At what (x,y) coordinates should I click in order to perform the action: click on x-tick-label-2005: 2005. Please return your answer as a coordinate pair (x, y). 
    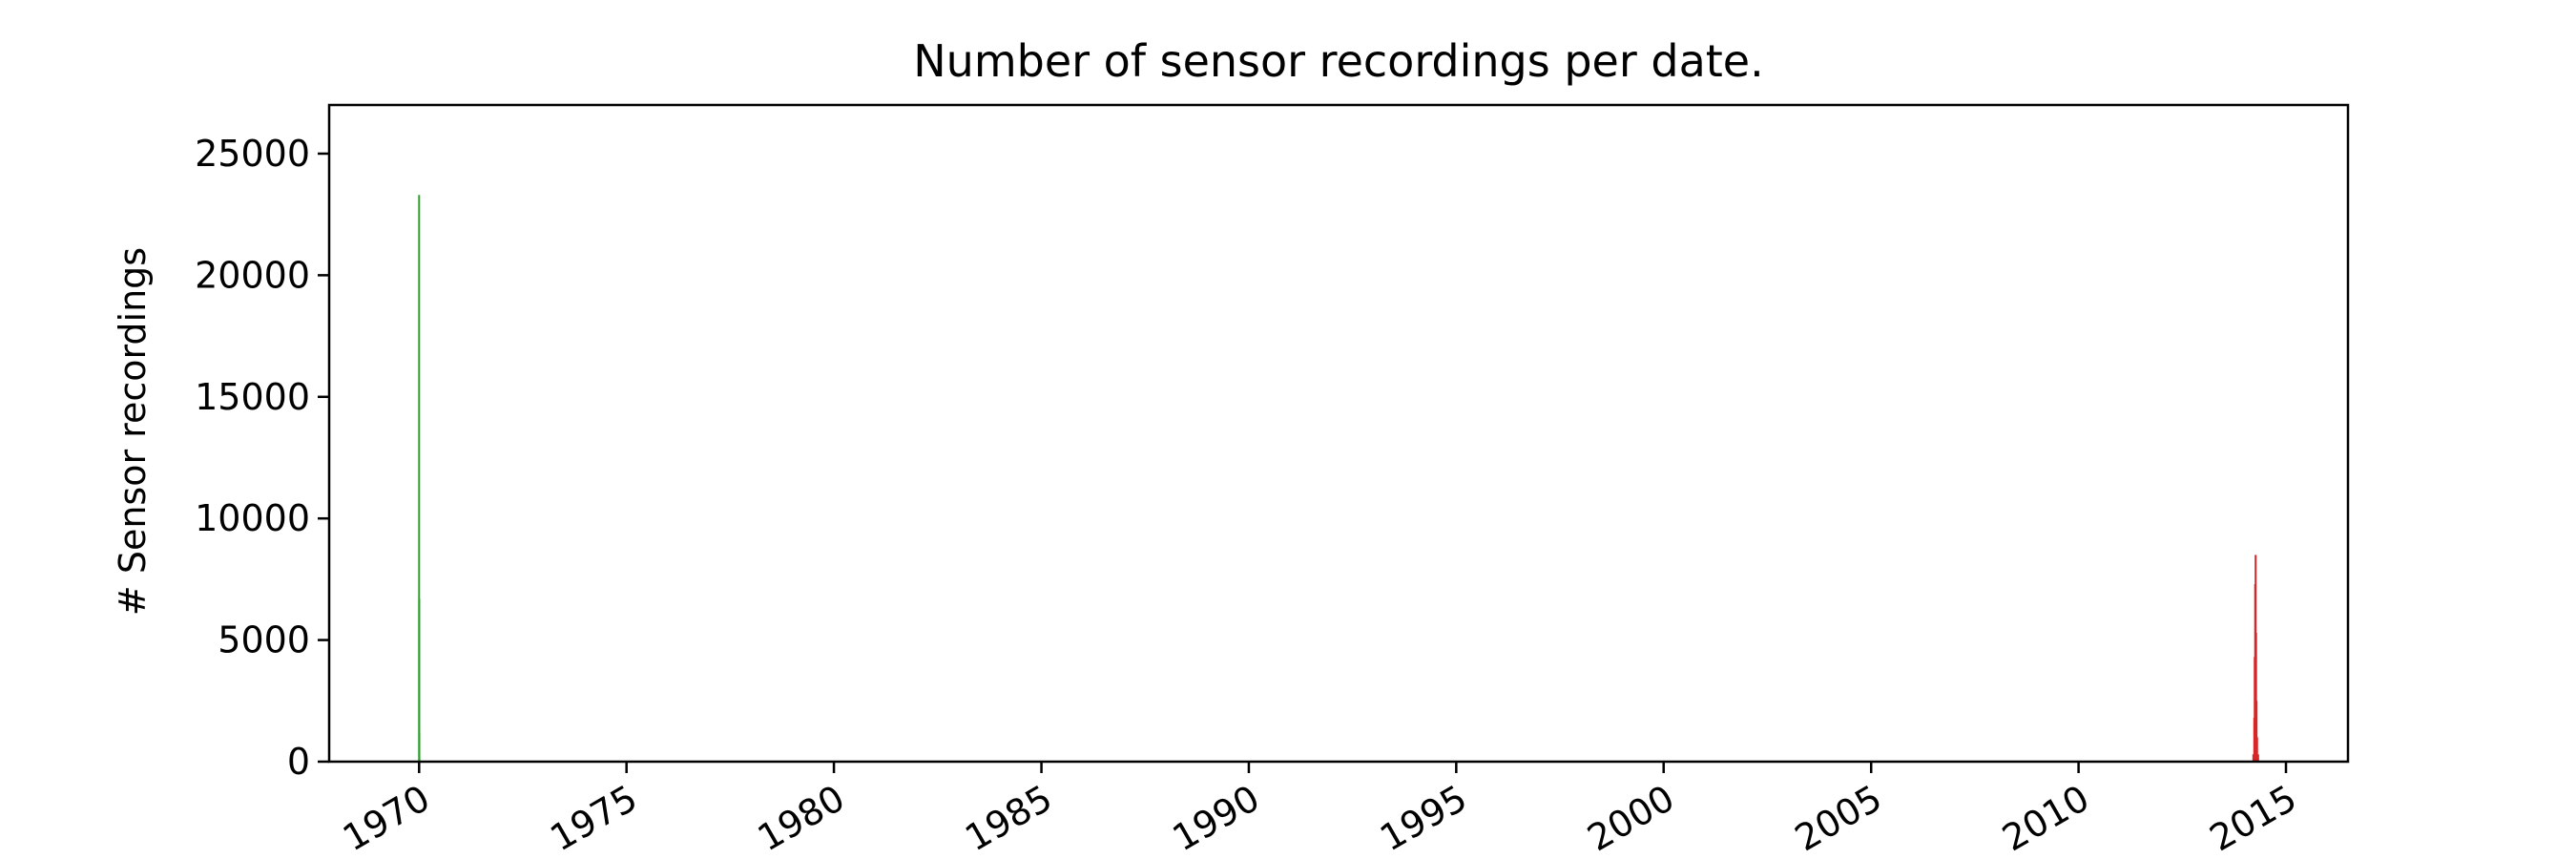
    Looking at the image, I should click on (1838, 818).